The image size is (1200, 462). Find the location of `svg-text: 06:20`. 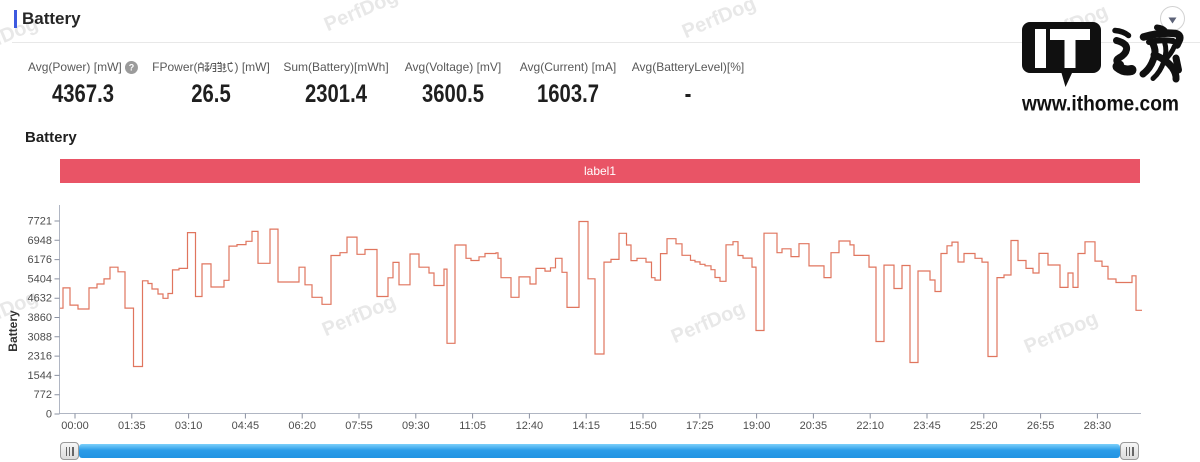

svg-text: 06:20 is located at coordinates (302, 426).